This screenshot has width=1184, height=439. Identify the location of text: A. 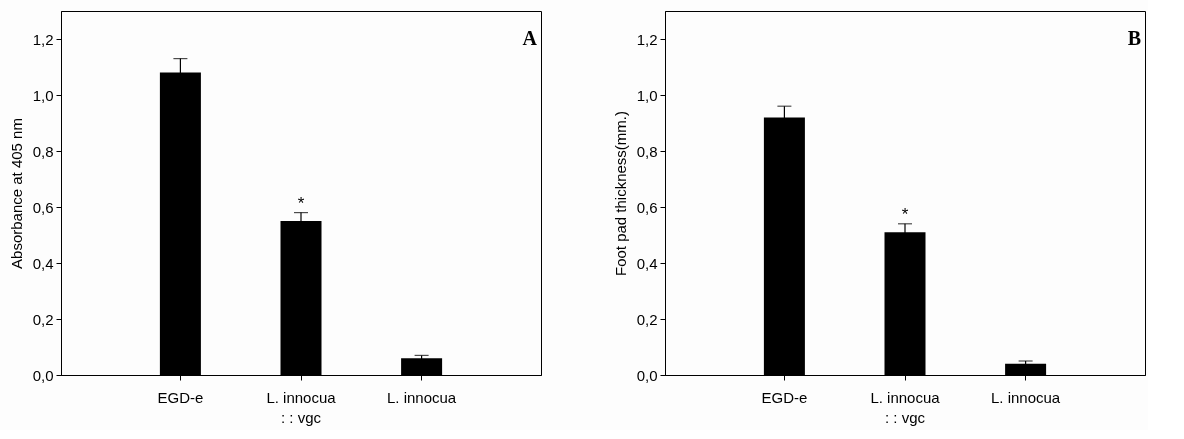
(530, 38).